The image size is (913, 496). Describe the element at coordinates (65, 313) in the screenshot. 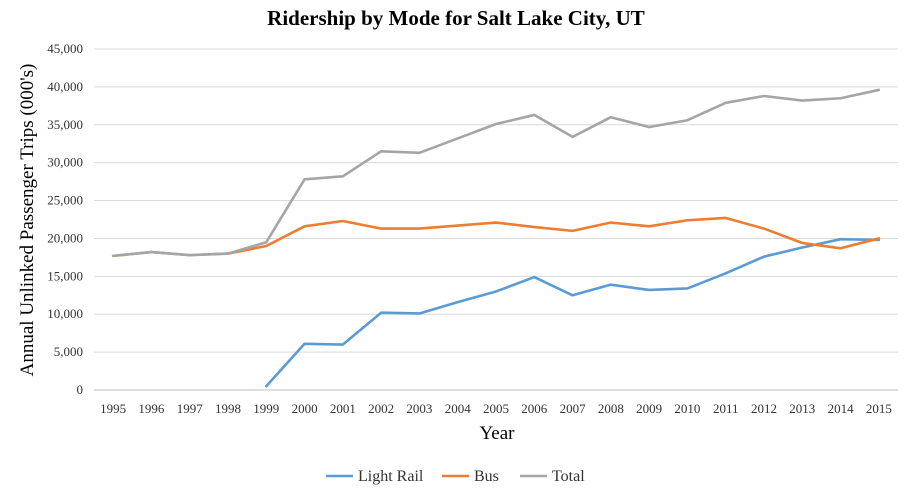

I see `y-tick-label: 10,000` at that location.